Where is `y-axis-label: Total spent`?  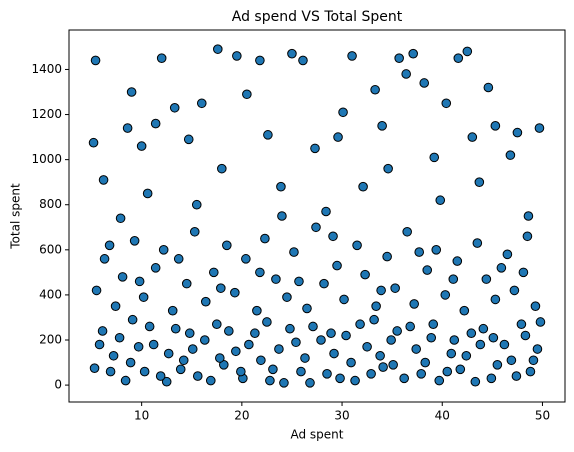
y-axis-label: Total spent is located at coordinates (16, 216).